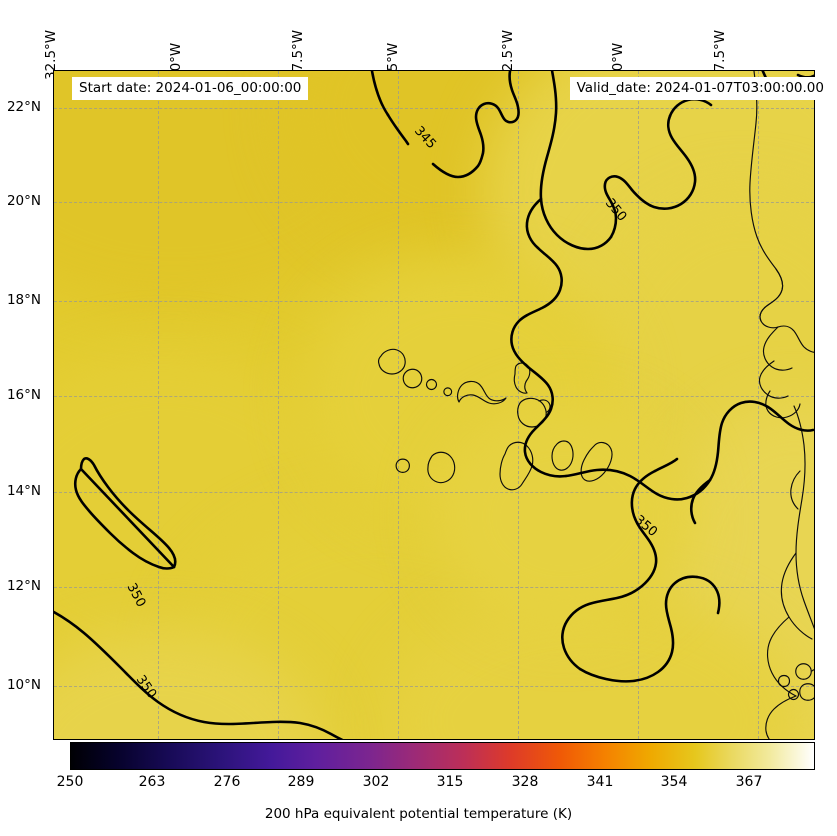  What do you see at coordinates (615, 210) in the screenshot?
I see `contour-label-350-ne: 350` at bounding box center [615, 210].